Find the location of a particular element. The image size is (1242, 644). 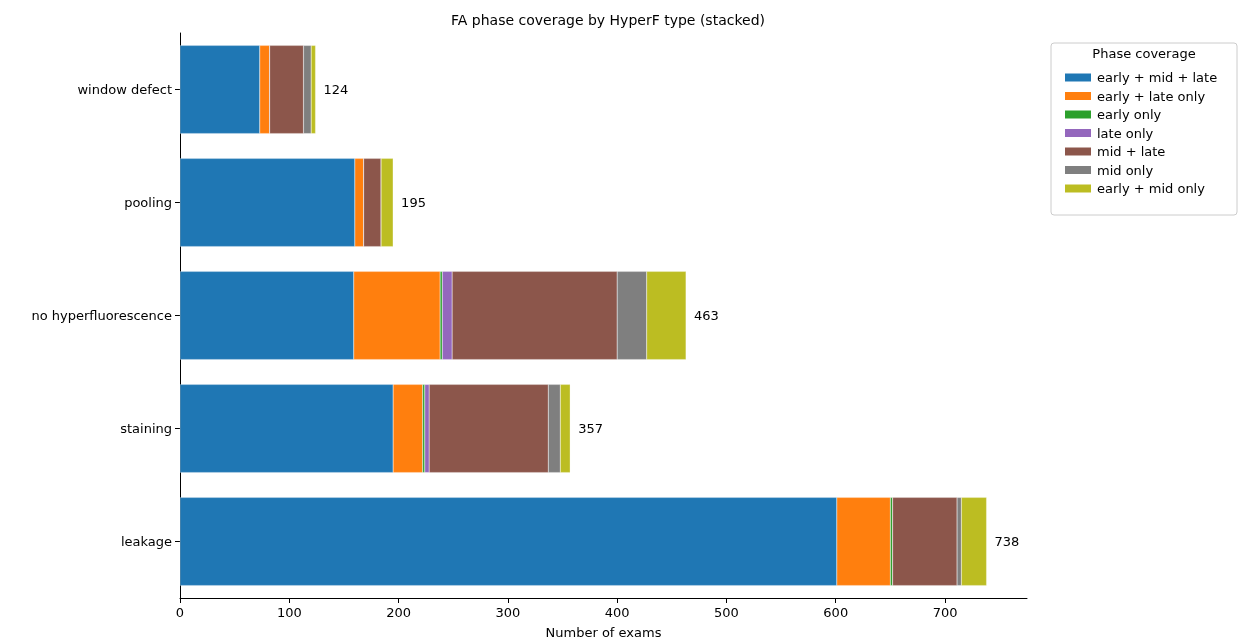

x-tick-label: 400 is located at coordinates (617, 612).